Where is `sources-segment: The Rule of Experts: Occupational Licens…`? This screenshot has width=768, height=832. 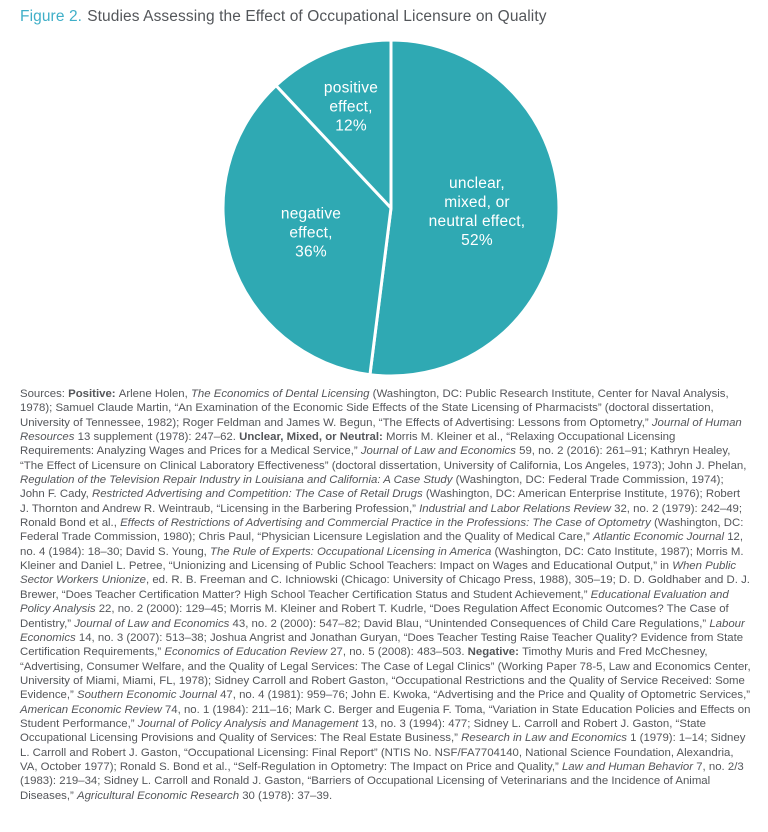 sources-segment: The Rule of Experts: Occupational Licens… is located at coordinates (351, 551).